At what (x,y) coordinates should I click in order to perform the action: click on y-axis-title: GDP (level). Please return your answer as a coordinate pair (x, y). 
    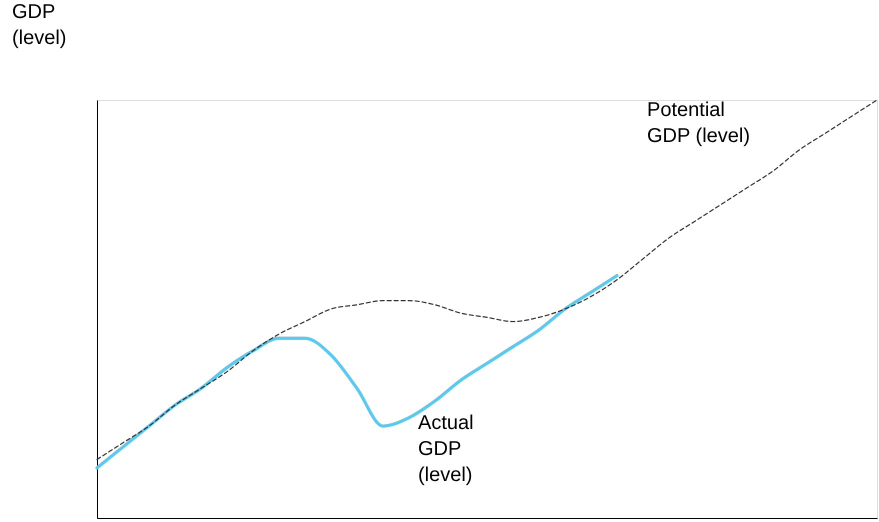
    Looking at the image, I should click on (39, 25).